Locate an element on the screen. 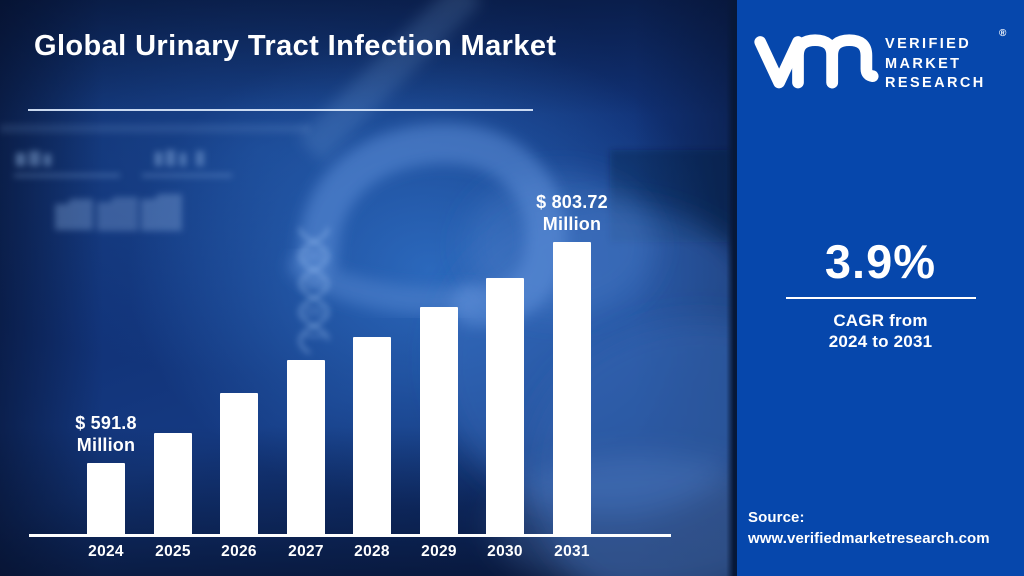 This screenshot has height=576, width=1024. cagr-caption-line1: CAGR from is located at coordinates (880, 320).